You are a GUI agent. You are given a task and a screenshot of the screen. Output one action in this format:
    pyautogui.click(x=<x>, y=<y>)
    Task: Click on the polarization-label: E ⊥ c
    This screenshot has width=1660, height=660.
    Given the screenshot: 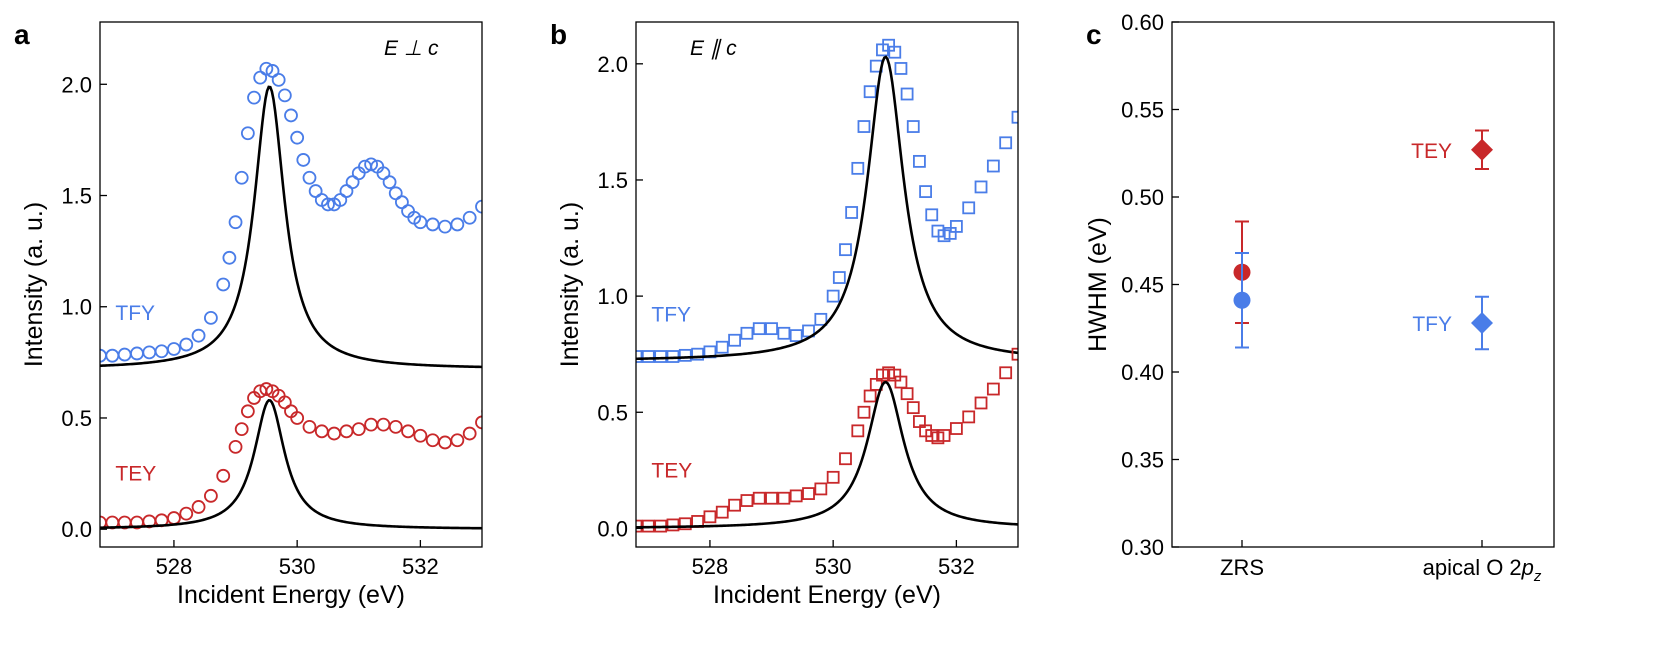 What is the action you would take?
    pyautogui.click(x=411, y=48)
    